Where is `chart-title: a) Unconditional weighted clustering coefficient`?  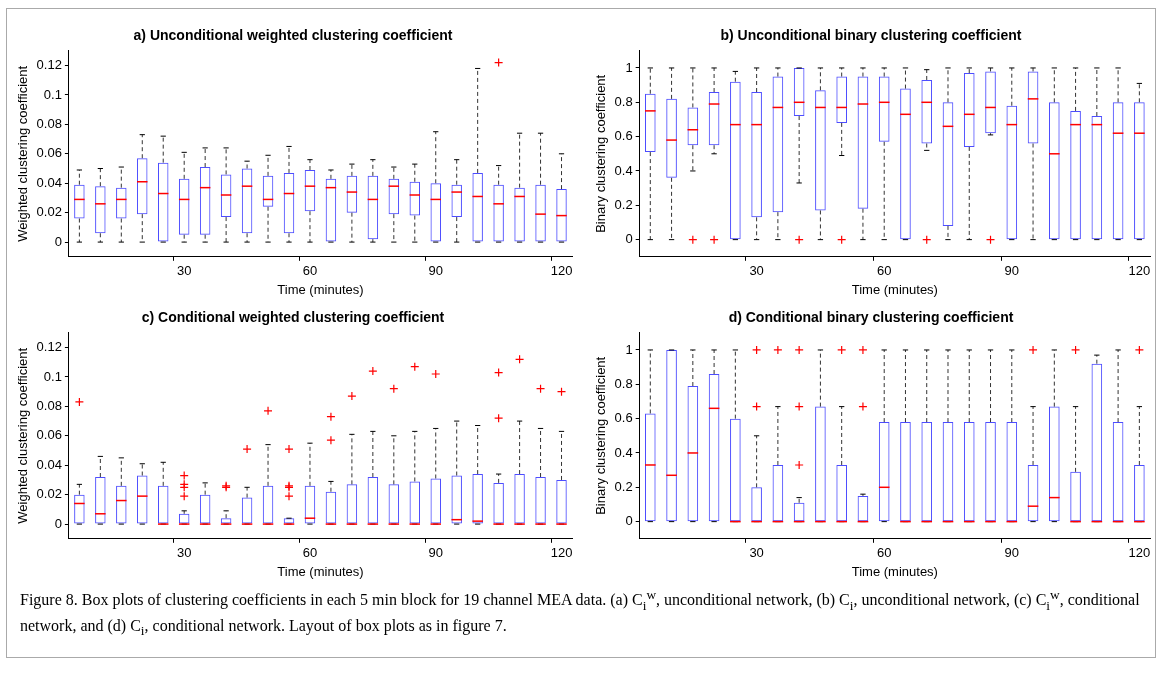 chart-title: a) Unconditional weighted clustering coefficient is located at coordinates (293, 35).